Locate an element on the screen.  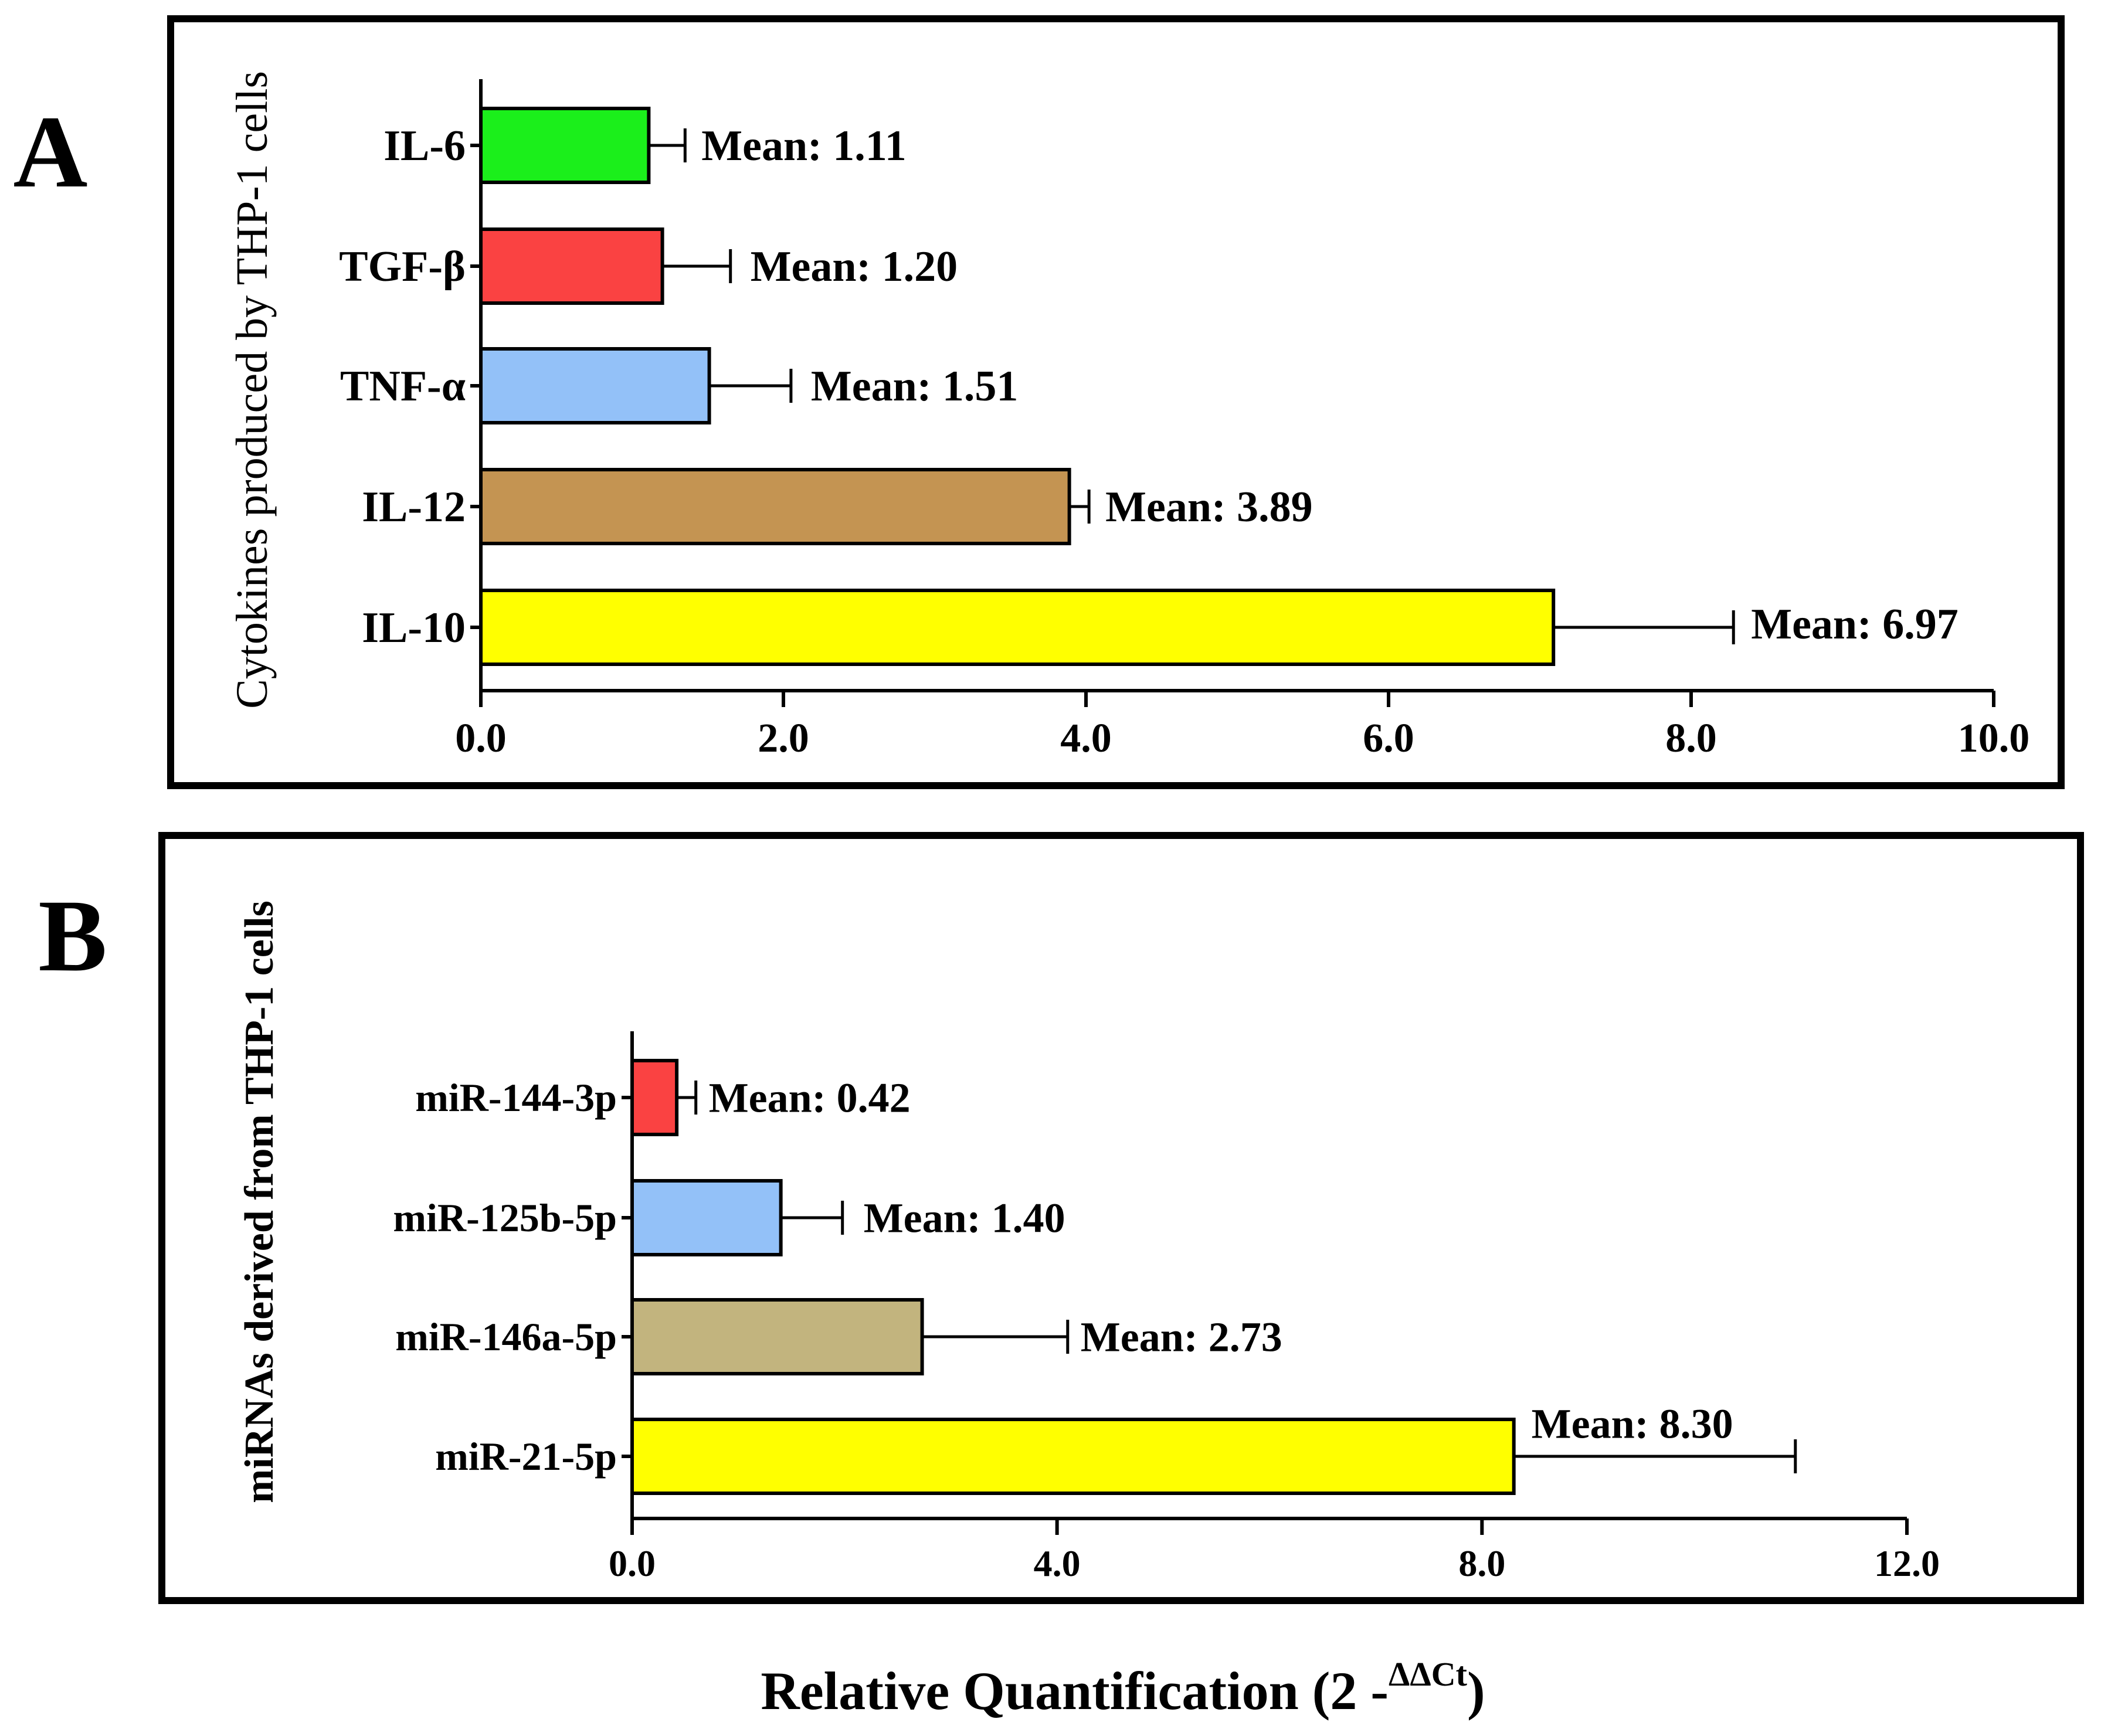
x-tick-label: 12.0 is located at coordinates (1907, 1563).